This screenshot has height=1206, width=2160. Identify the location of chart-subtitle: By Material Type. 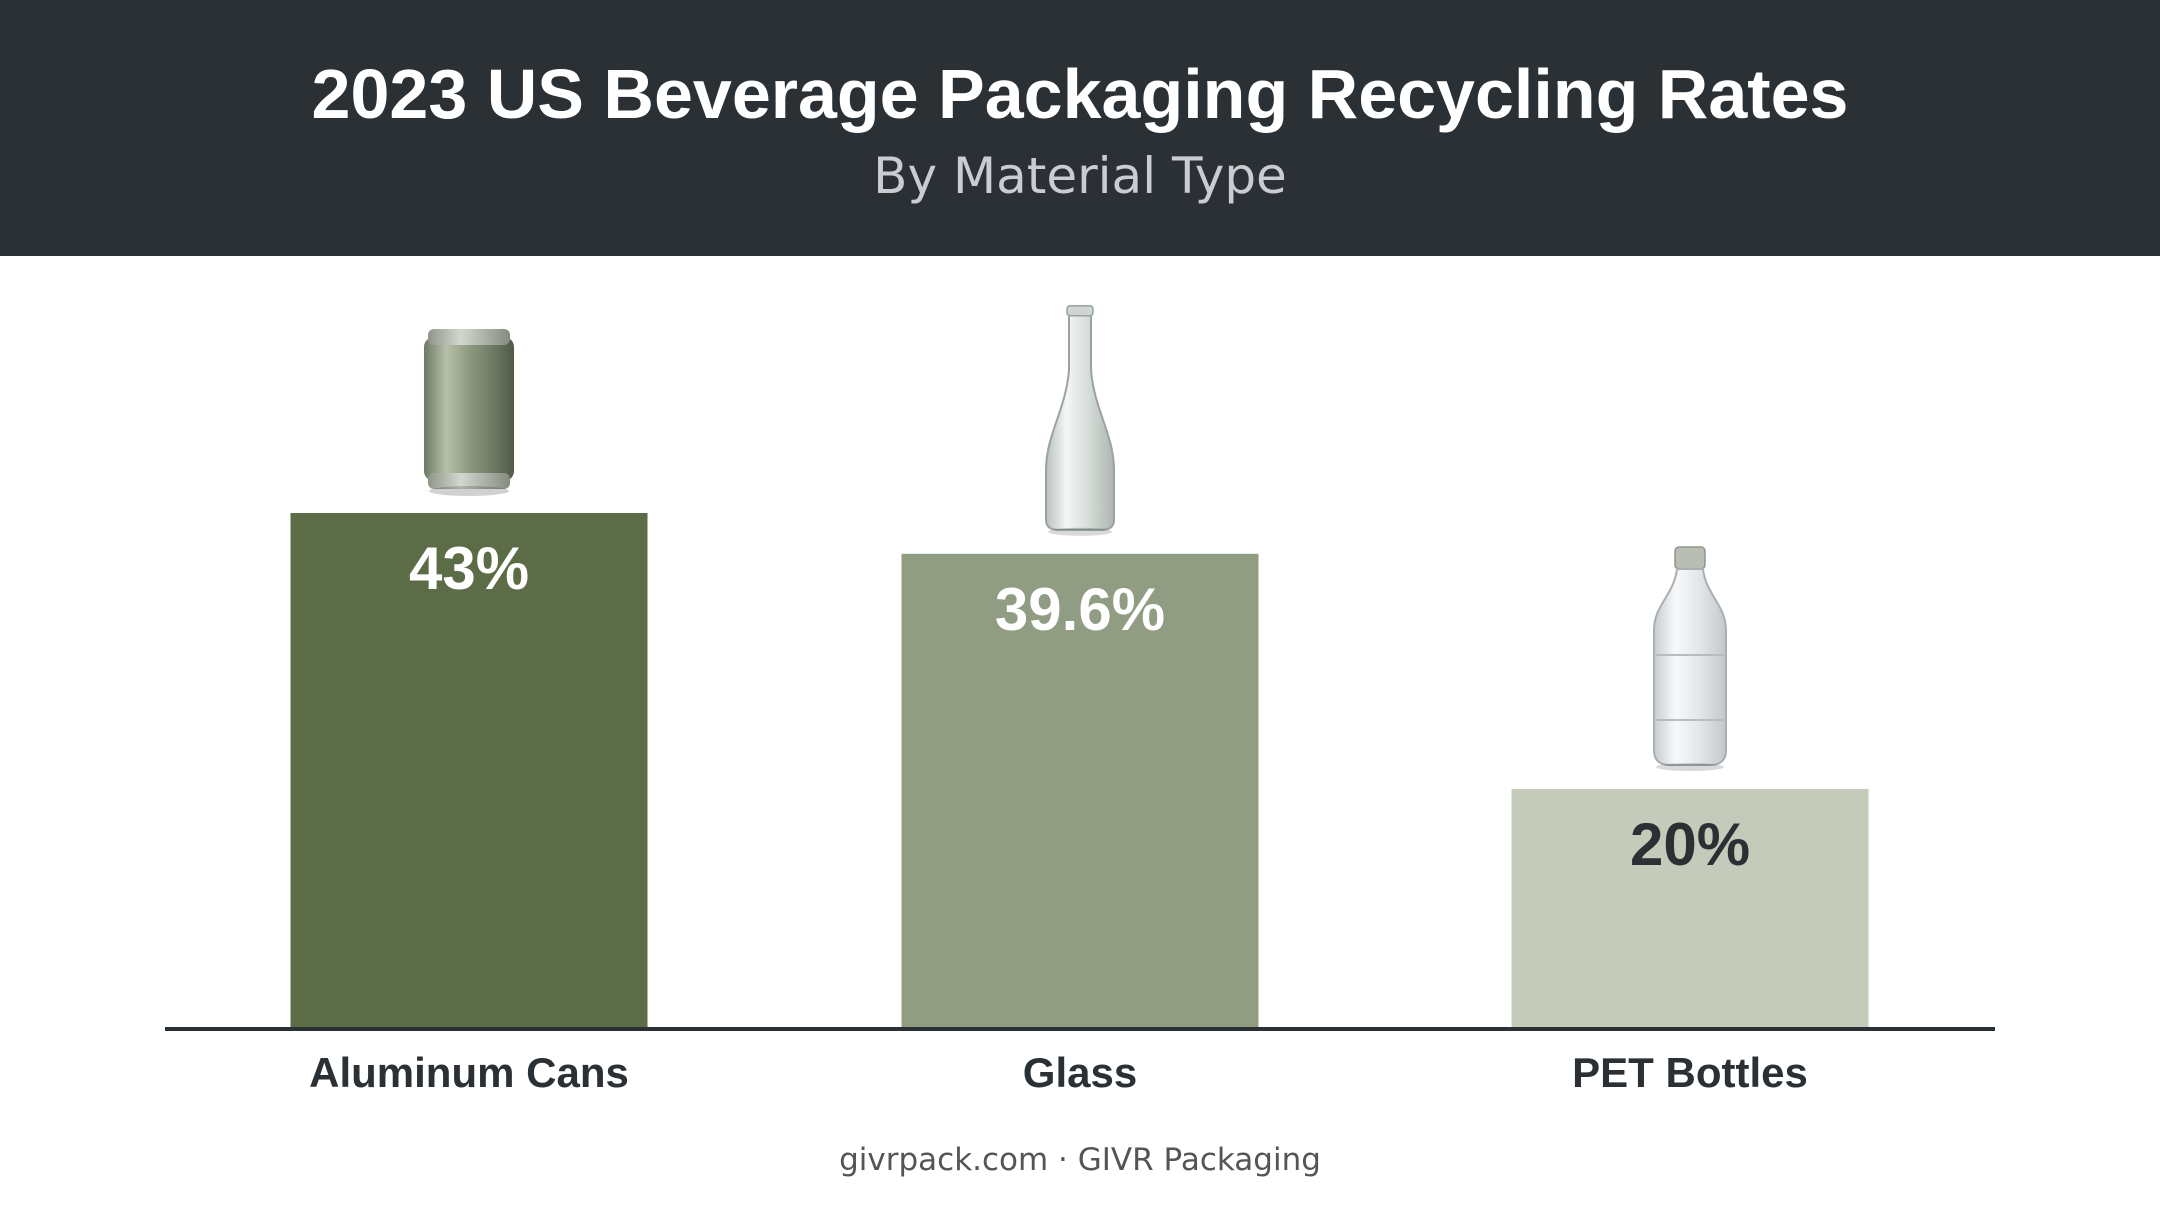
(1080, 176).